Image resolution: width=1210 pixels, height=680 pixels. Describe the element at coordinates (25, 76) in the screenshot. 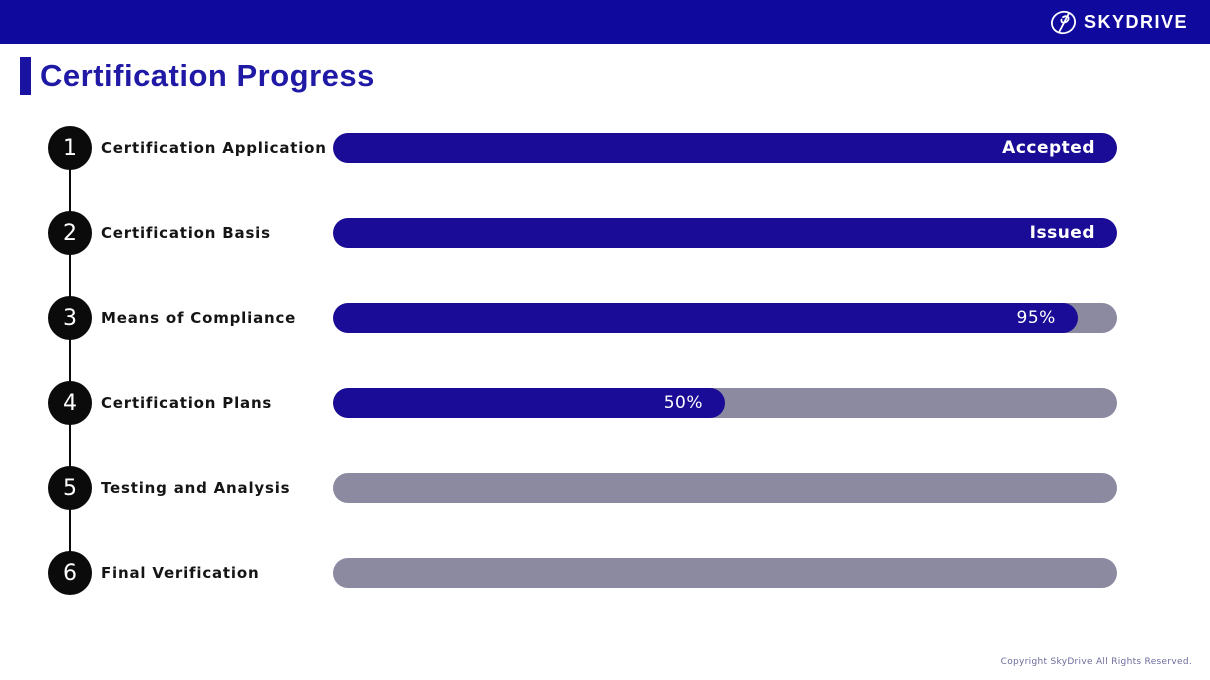

I see `title-accent-bar` at that location.